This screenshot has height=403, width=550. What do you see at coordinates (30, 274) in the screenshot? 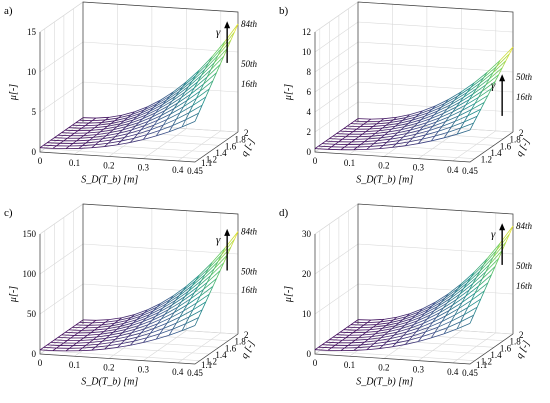
I see `z-tick-label: 100` at bounding box center [30, 274].